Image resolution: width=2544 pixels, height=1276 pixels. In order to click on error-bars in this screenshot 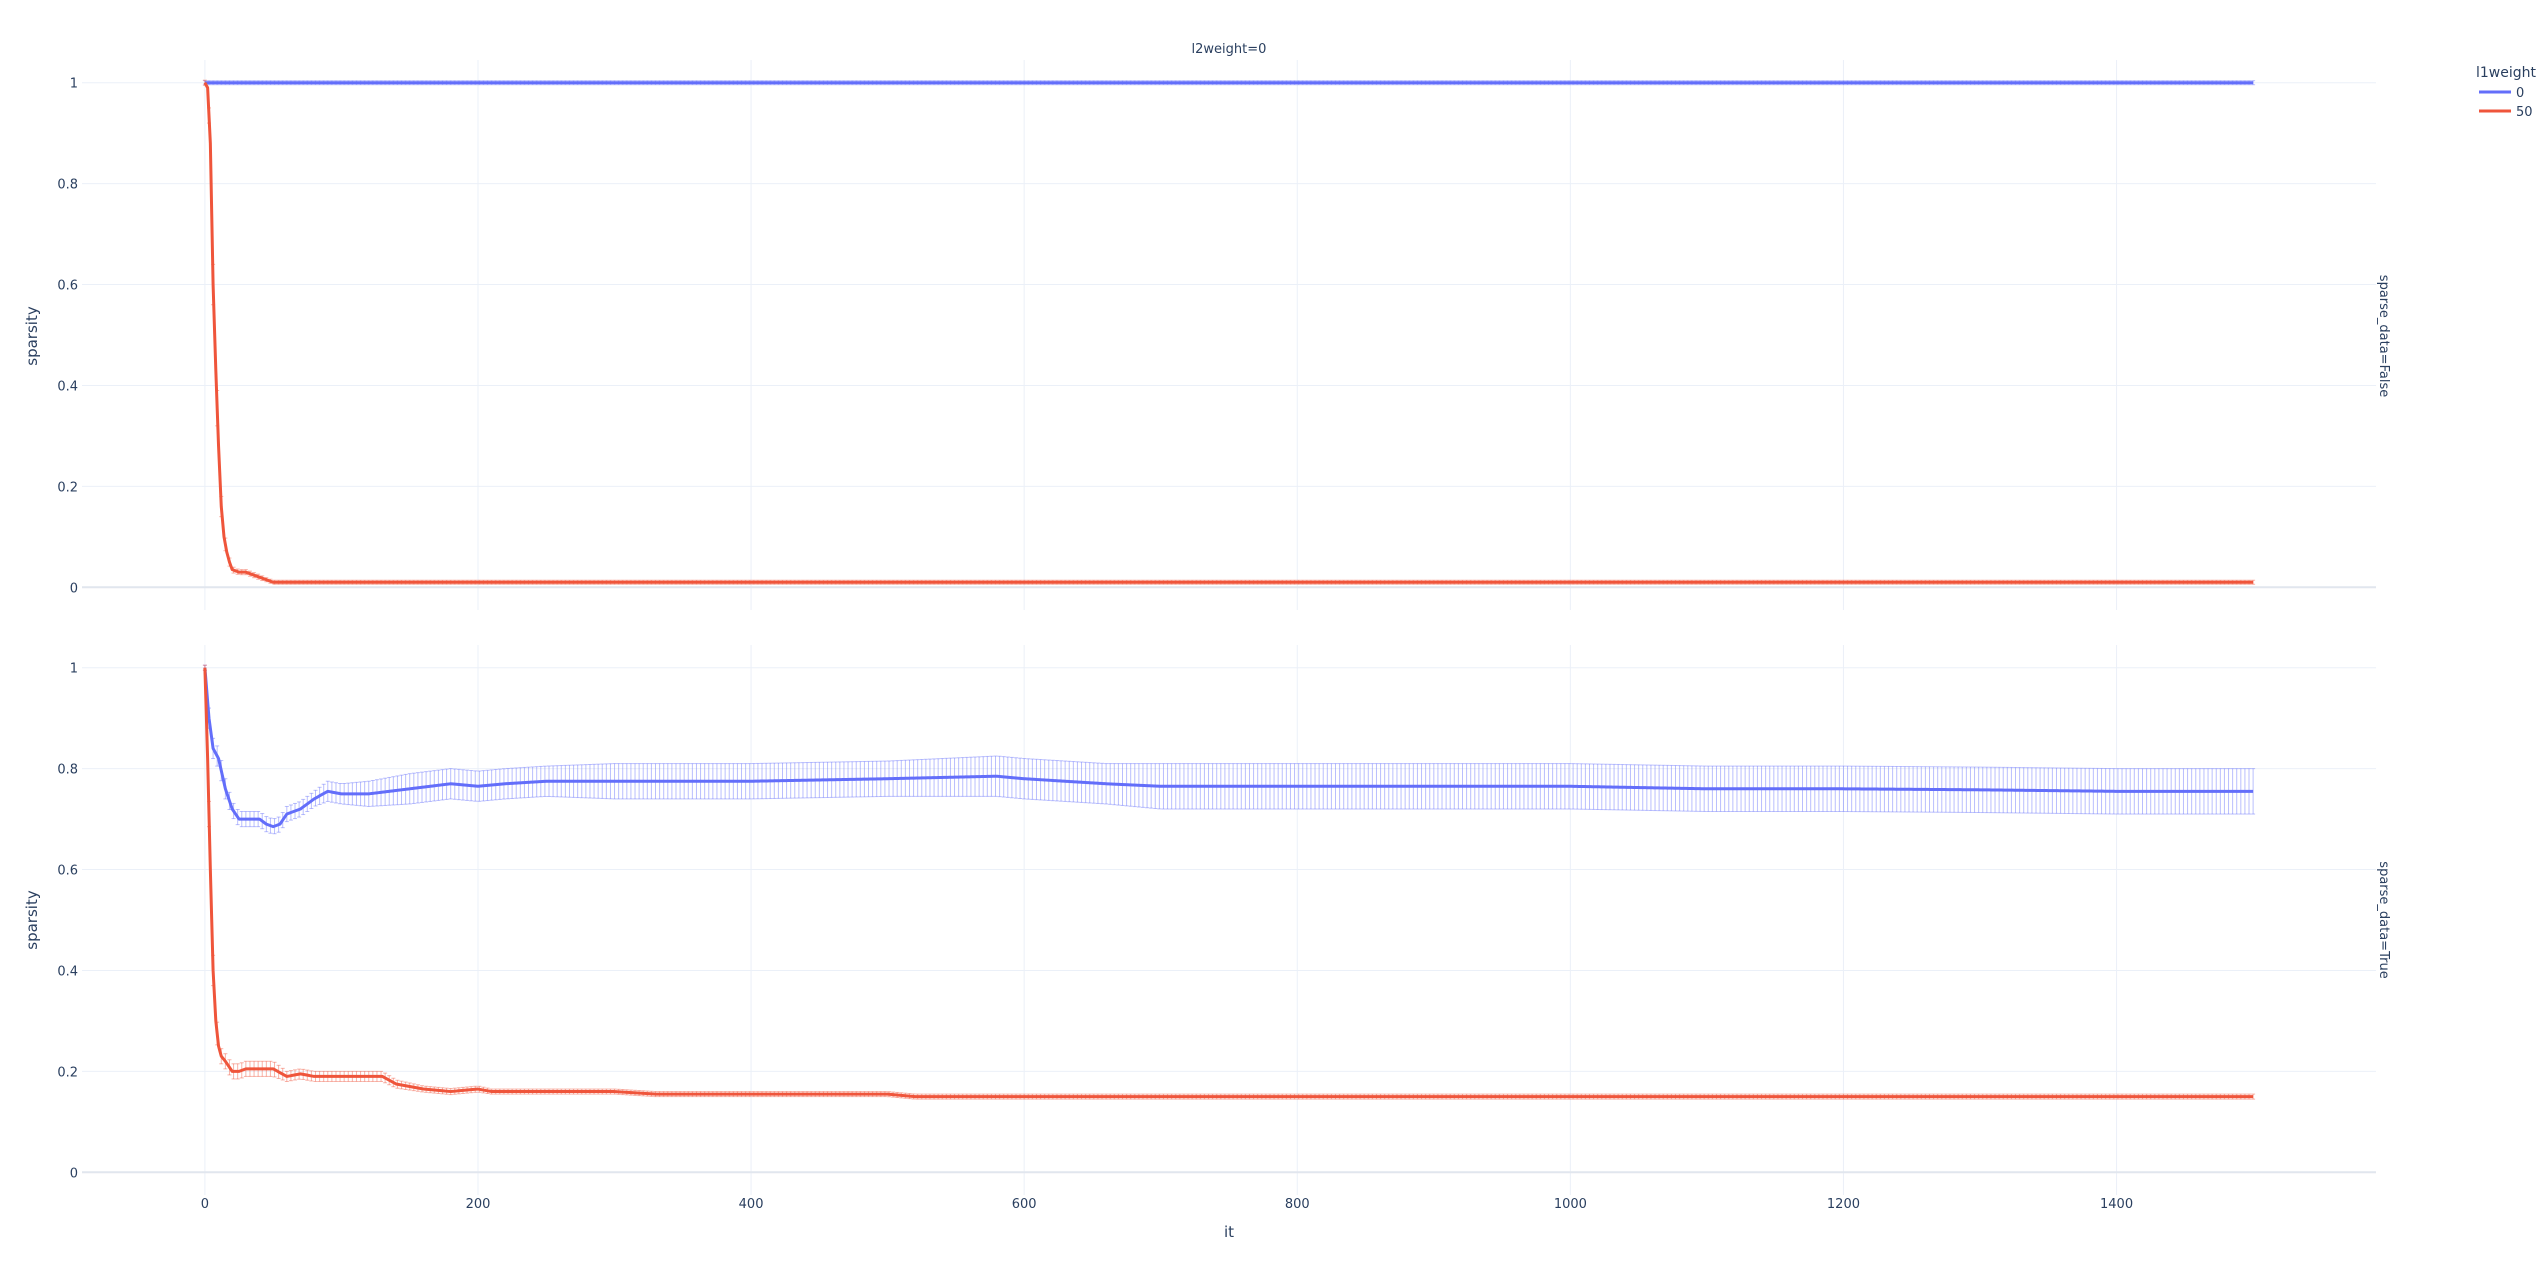, I will do `click(1229, 749)`.